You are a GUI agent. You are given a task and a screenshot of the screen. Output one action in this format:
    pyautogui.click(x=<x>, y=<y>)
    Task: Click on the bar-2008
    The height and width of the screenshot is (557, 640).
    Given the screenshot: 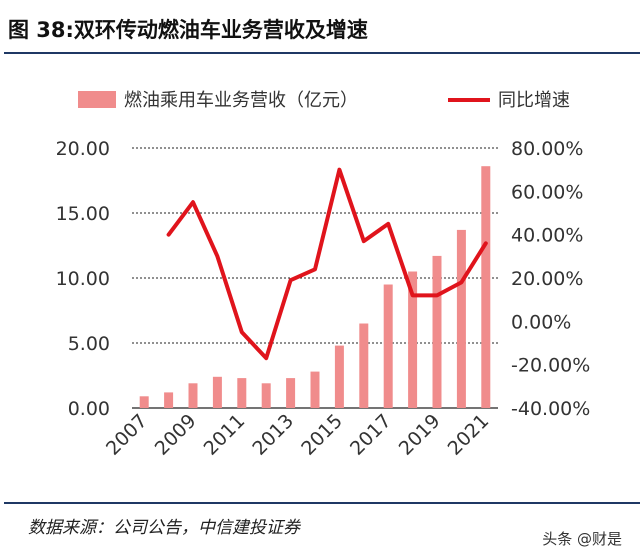 What is the action you would take?
    pyautogui.click(x=169, y=400)
    